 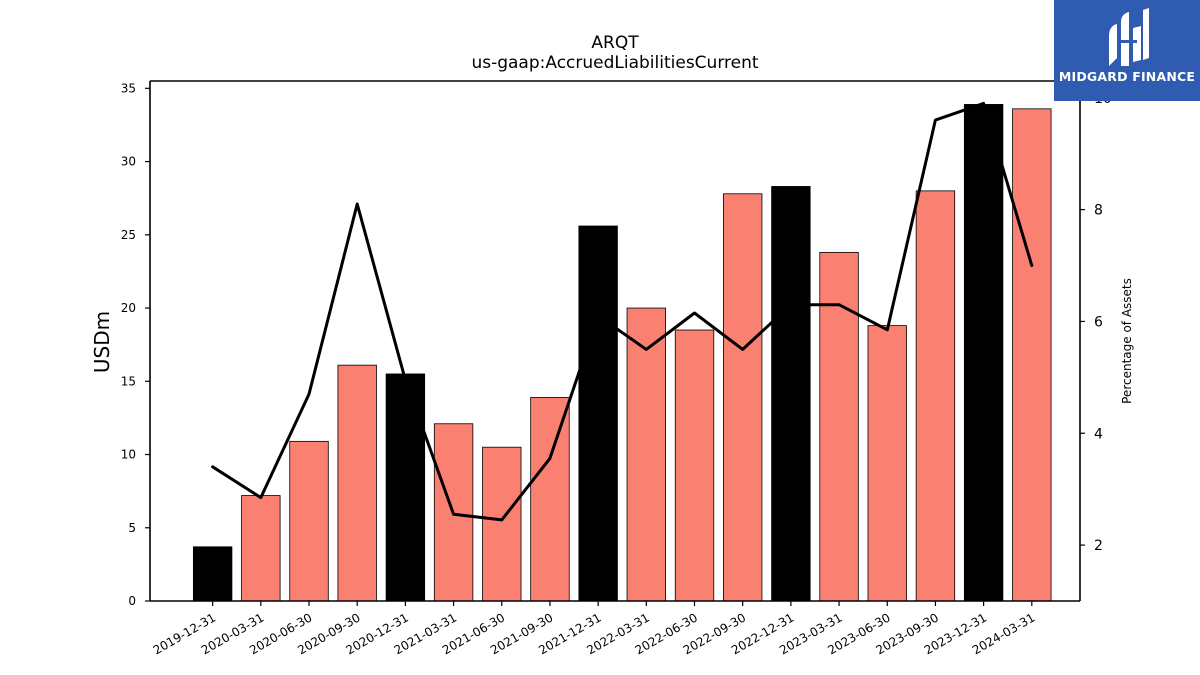 I want to click on y-tick-label-35: 35, so click(x=128, y=88).